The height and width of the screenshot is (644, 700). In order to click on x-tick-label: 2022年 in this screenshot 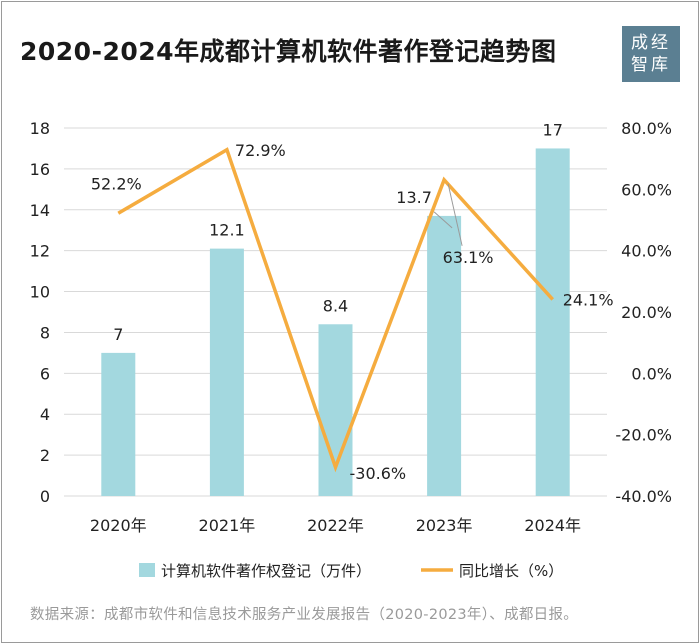, I will do `click(335, 525)`.